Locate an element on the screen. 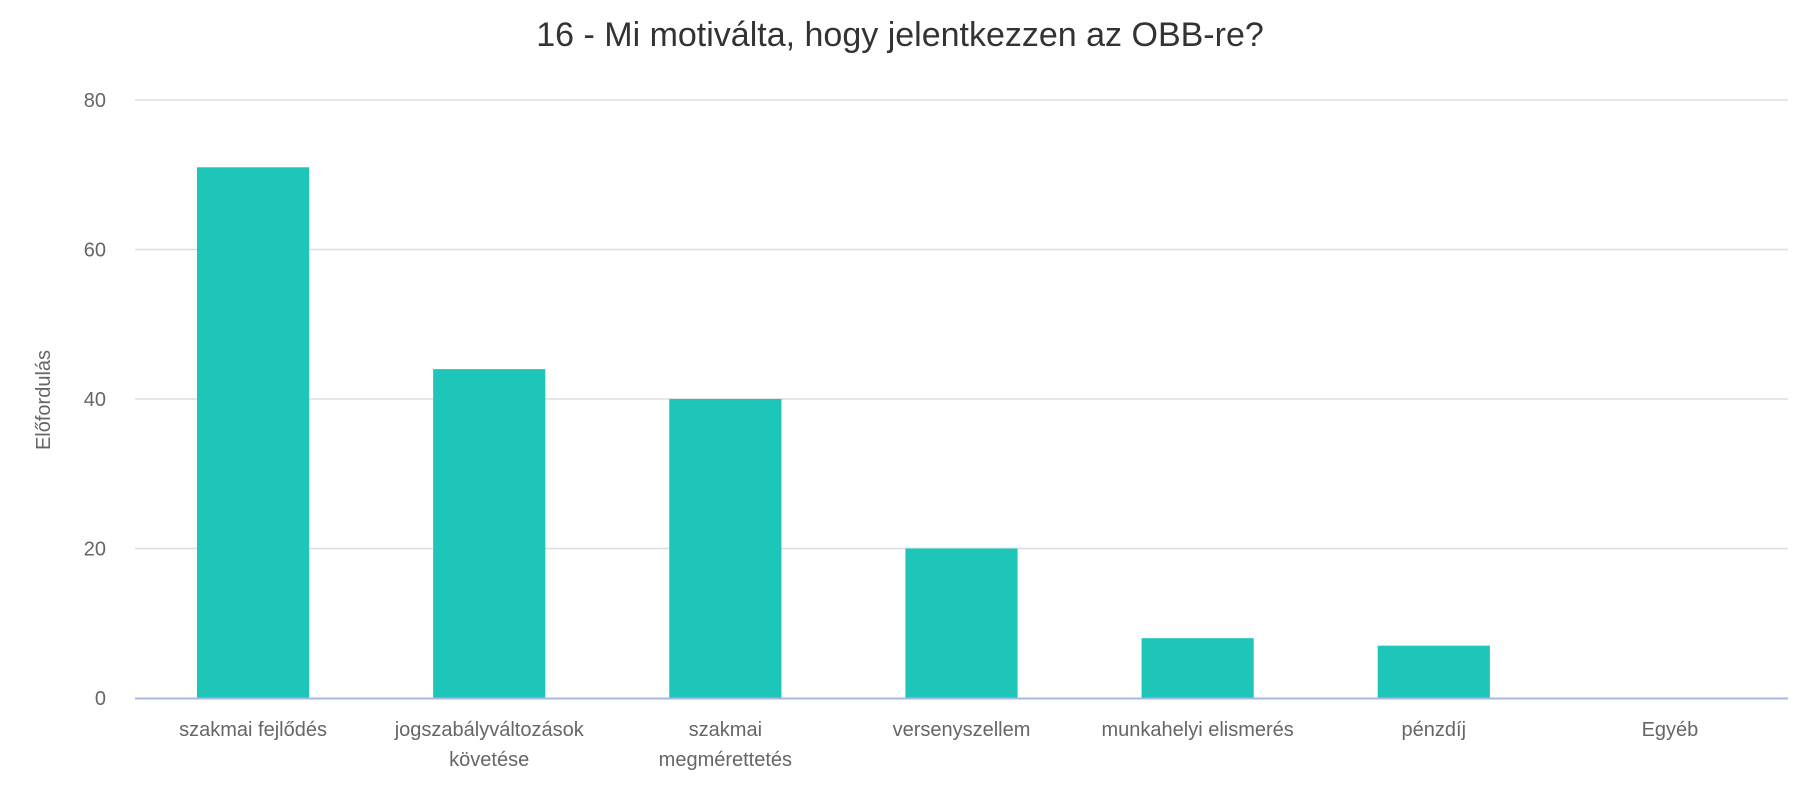 This screenshot has width=1800, height=800. y-tick-label: 40 is located at coordinates (95, 400).